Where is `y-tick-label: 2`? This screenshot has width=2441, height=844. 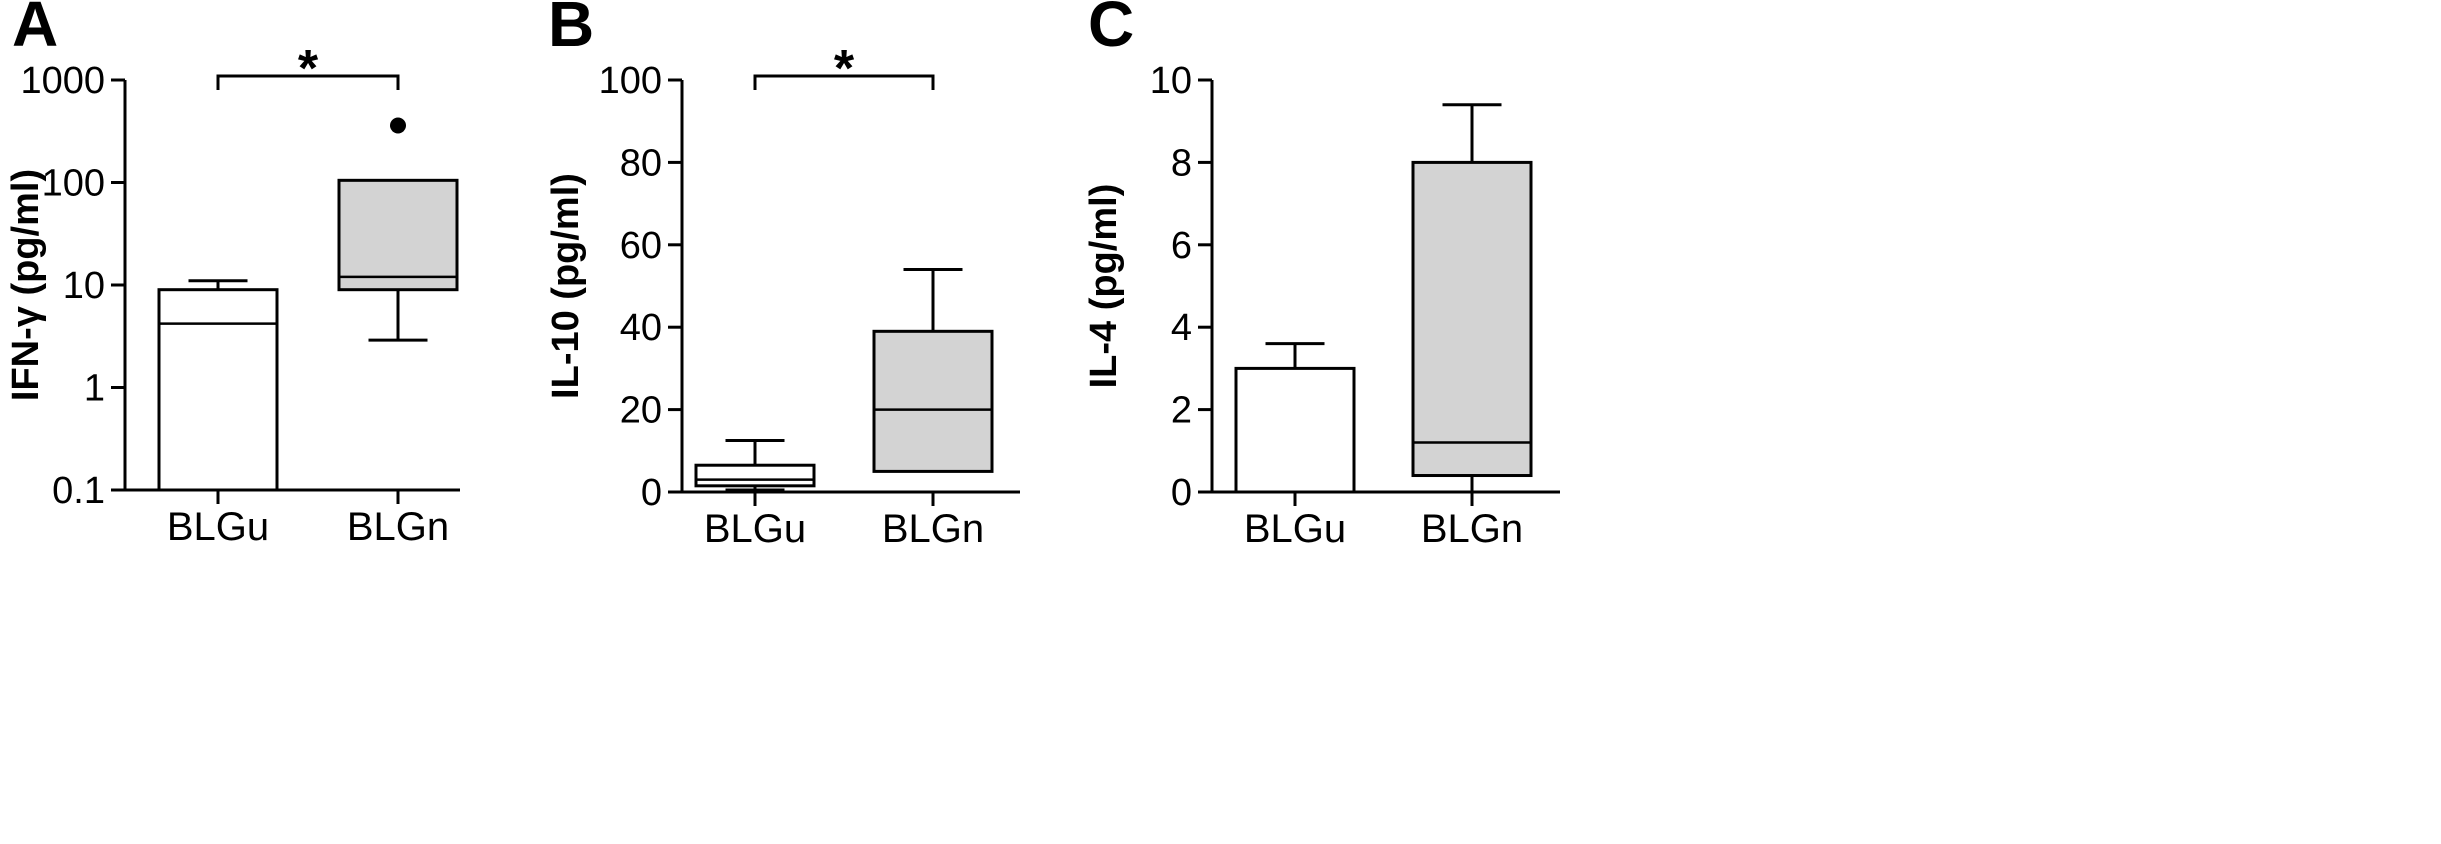 y-tick-label: 2 is located at coordinates (1181, 411).